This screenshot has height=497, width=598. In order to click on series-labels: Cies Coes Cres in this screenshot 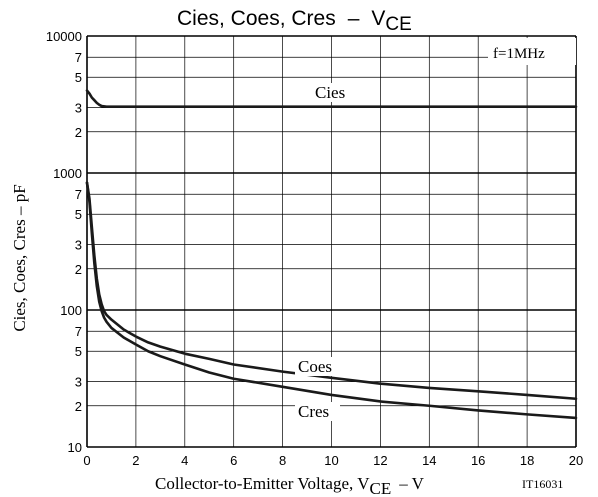, I will do `click(326, 252)`.